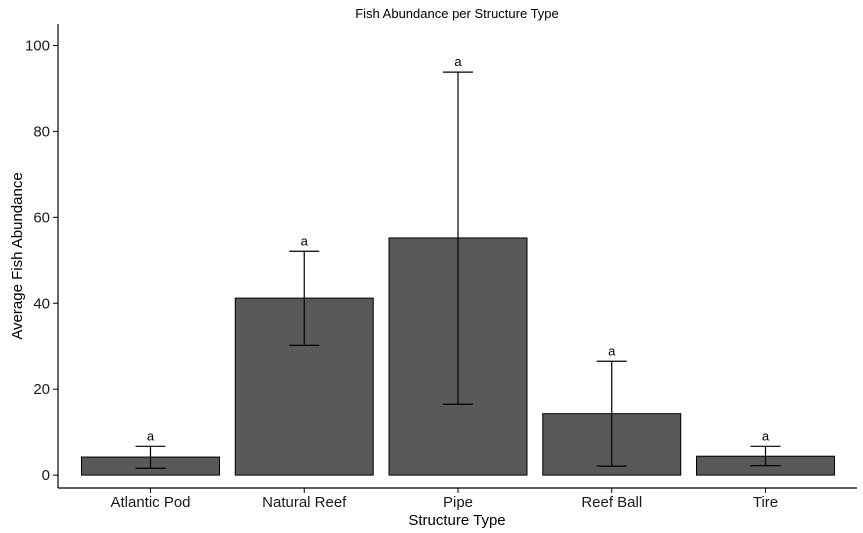  What do you see at coordinates (304, 502) in the screenshot?
I see `x-tick-label: Natural Reef` at bounding box center [304, 502].